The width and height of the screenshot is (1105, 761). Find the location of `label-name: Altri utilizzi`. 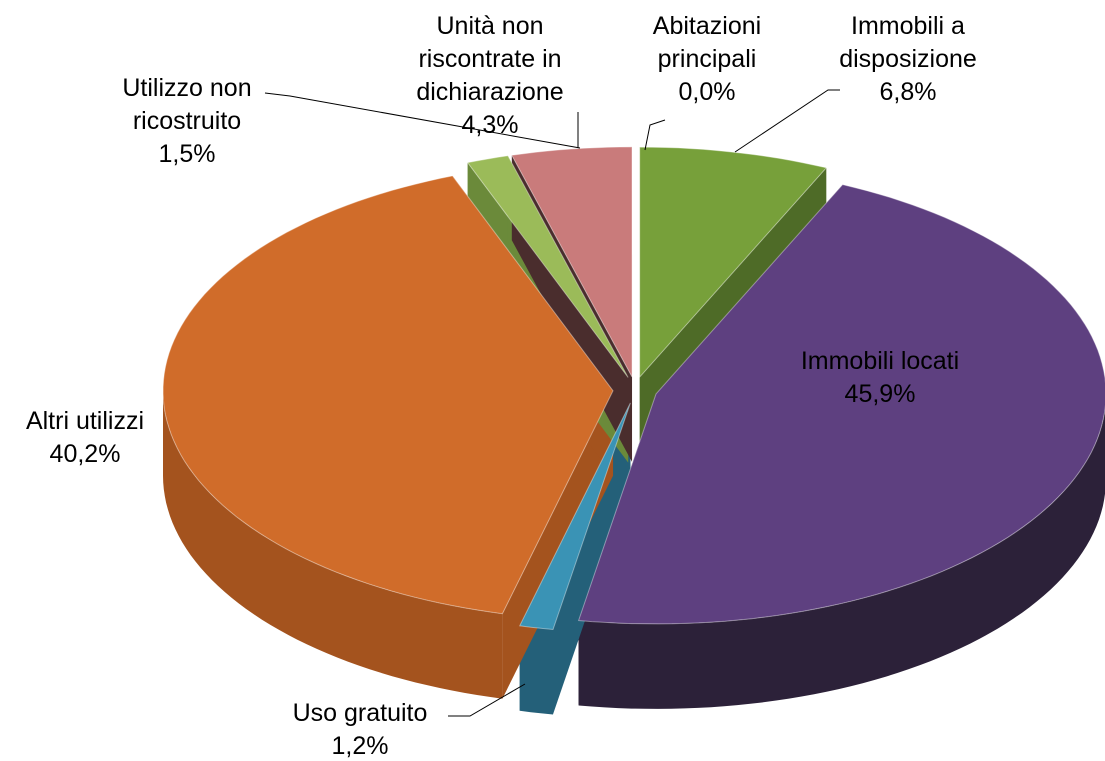

label-name: Altri utilizzi is located at coordinates (85, 421).